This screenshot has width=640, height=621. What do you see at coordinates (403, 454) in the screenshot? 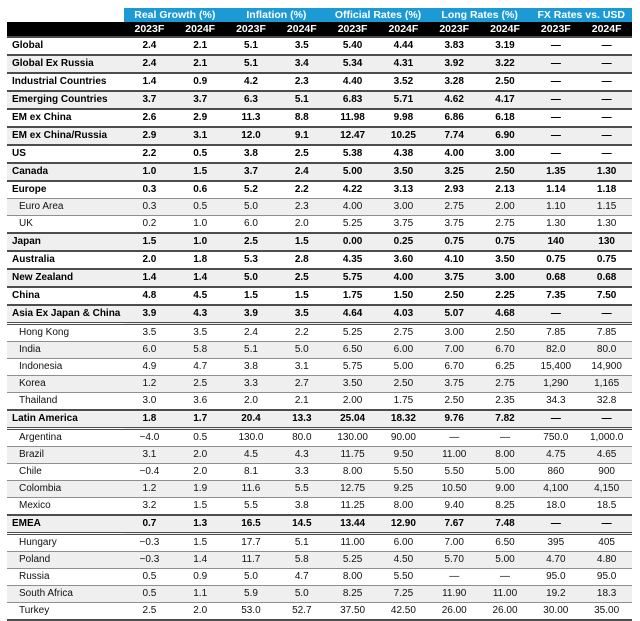
I see `cell-value: 9.50` at bounding box center [403, 454].